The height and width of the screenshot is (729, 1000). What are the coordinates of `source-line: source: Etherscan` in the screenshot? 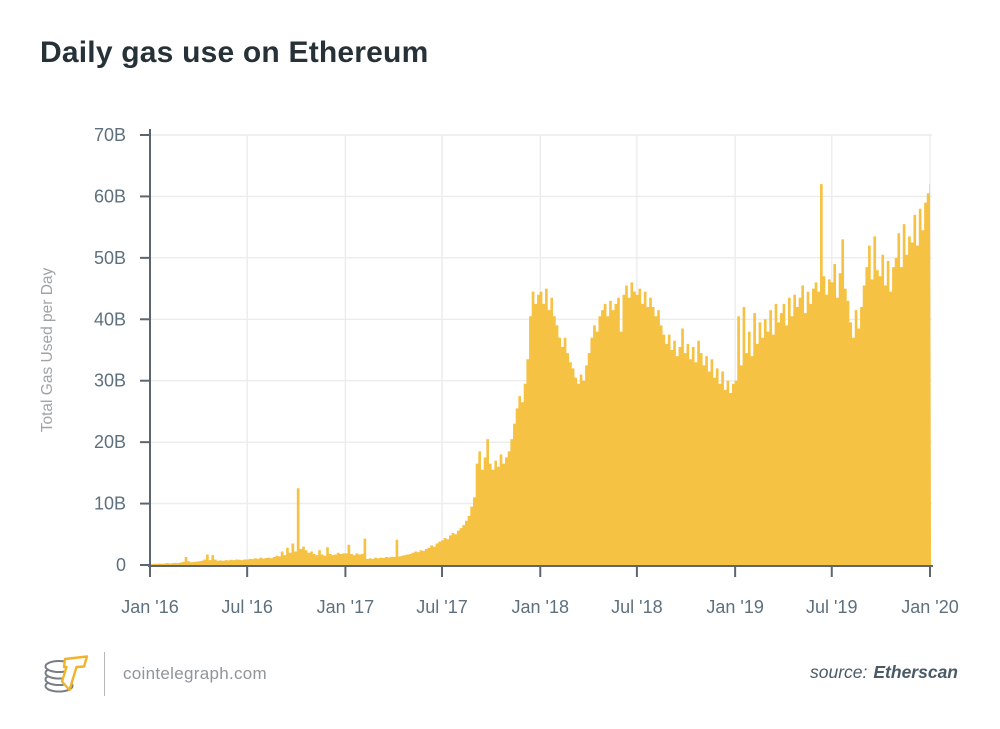 It's located at (884, 672).